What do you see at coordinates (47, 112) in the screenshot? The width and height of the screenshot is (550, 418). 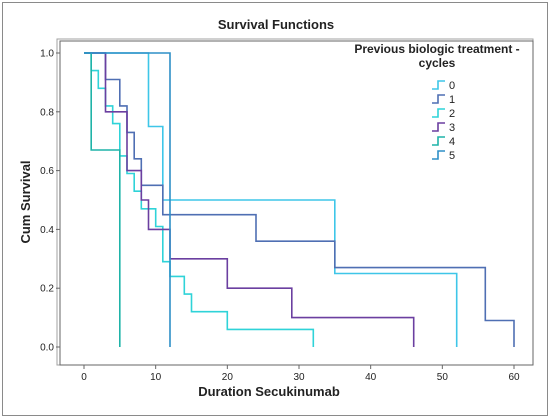 I see `y-tick-label: 0.8` at bounding box center [47, 112].